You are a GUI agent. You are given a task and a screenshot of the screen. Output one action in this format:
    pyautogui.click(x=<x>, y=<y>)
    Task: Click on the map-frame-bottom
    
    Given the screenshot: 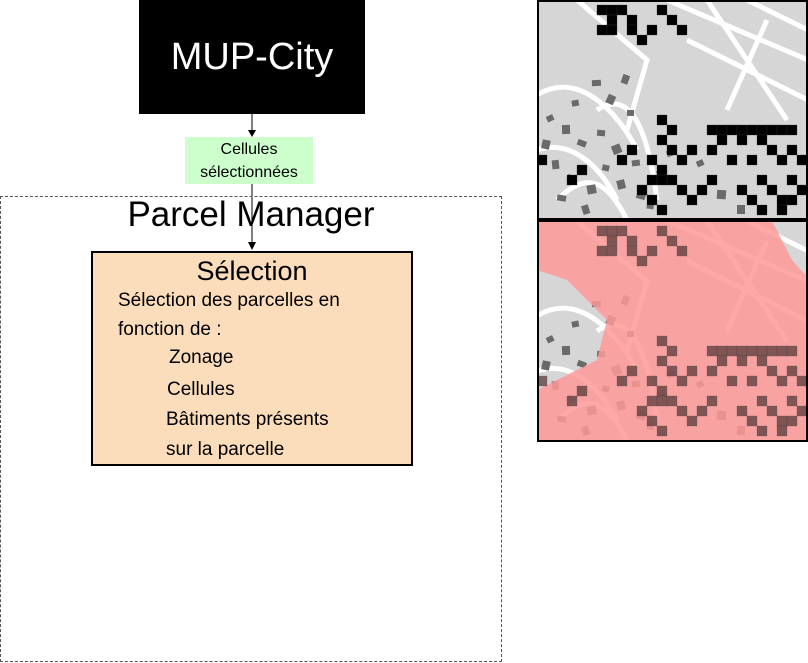 What is the action you would take?
    pyautogui.click(x=672, y=331)
    